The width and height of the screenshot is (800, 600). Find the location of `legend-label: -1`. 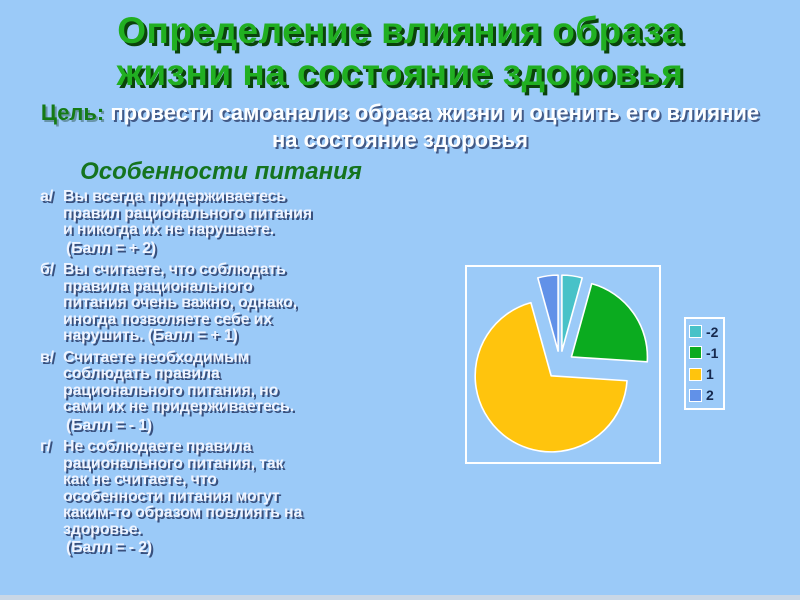

legend-label: -1 is located at coordinates (712, 352).